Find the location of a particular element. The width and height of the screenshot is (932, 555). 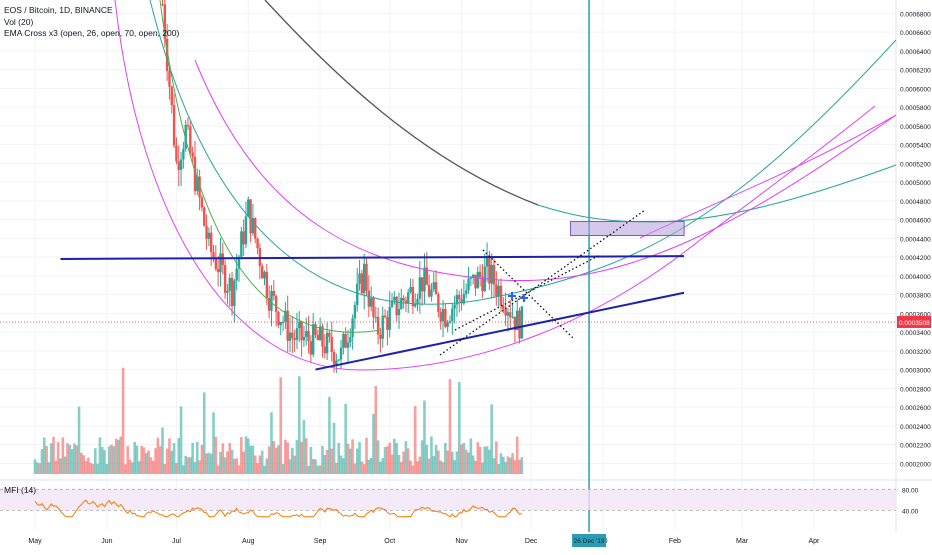

price-tick-label: 0.0004800 is located at coordinates (915, 202).